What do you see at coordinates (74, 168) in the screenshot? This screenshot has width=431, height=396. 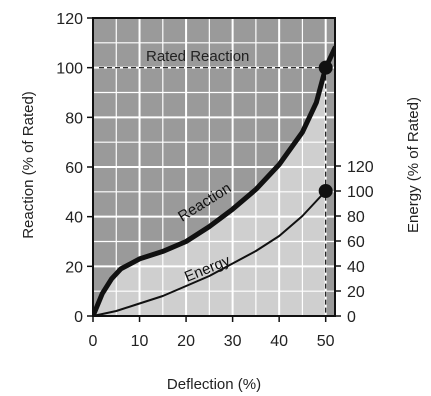 I see `y-tick-label: 60` at bounding box center [74, 168].